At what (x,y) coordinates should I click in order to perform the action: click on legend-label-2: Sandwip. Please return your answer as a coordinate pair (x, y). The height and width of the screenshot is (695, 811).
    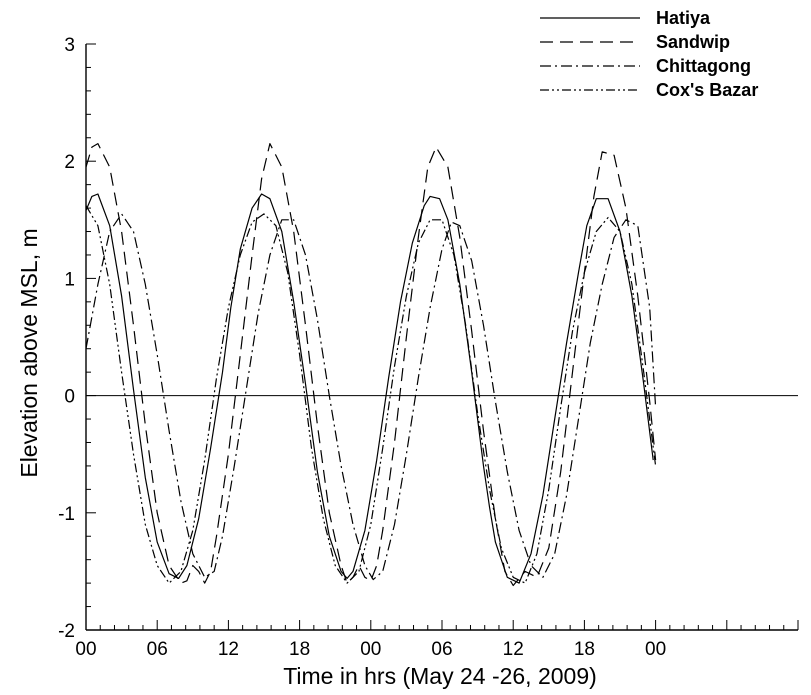
    Looking at the image, I should click on (693, 42).